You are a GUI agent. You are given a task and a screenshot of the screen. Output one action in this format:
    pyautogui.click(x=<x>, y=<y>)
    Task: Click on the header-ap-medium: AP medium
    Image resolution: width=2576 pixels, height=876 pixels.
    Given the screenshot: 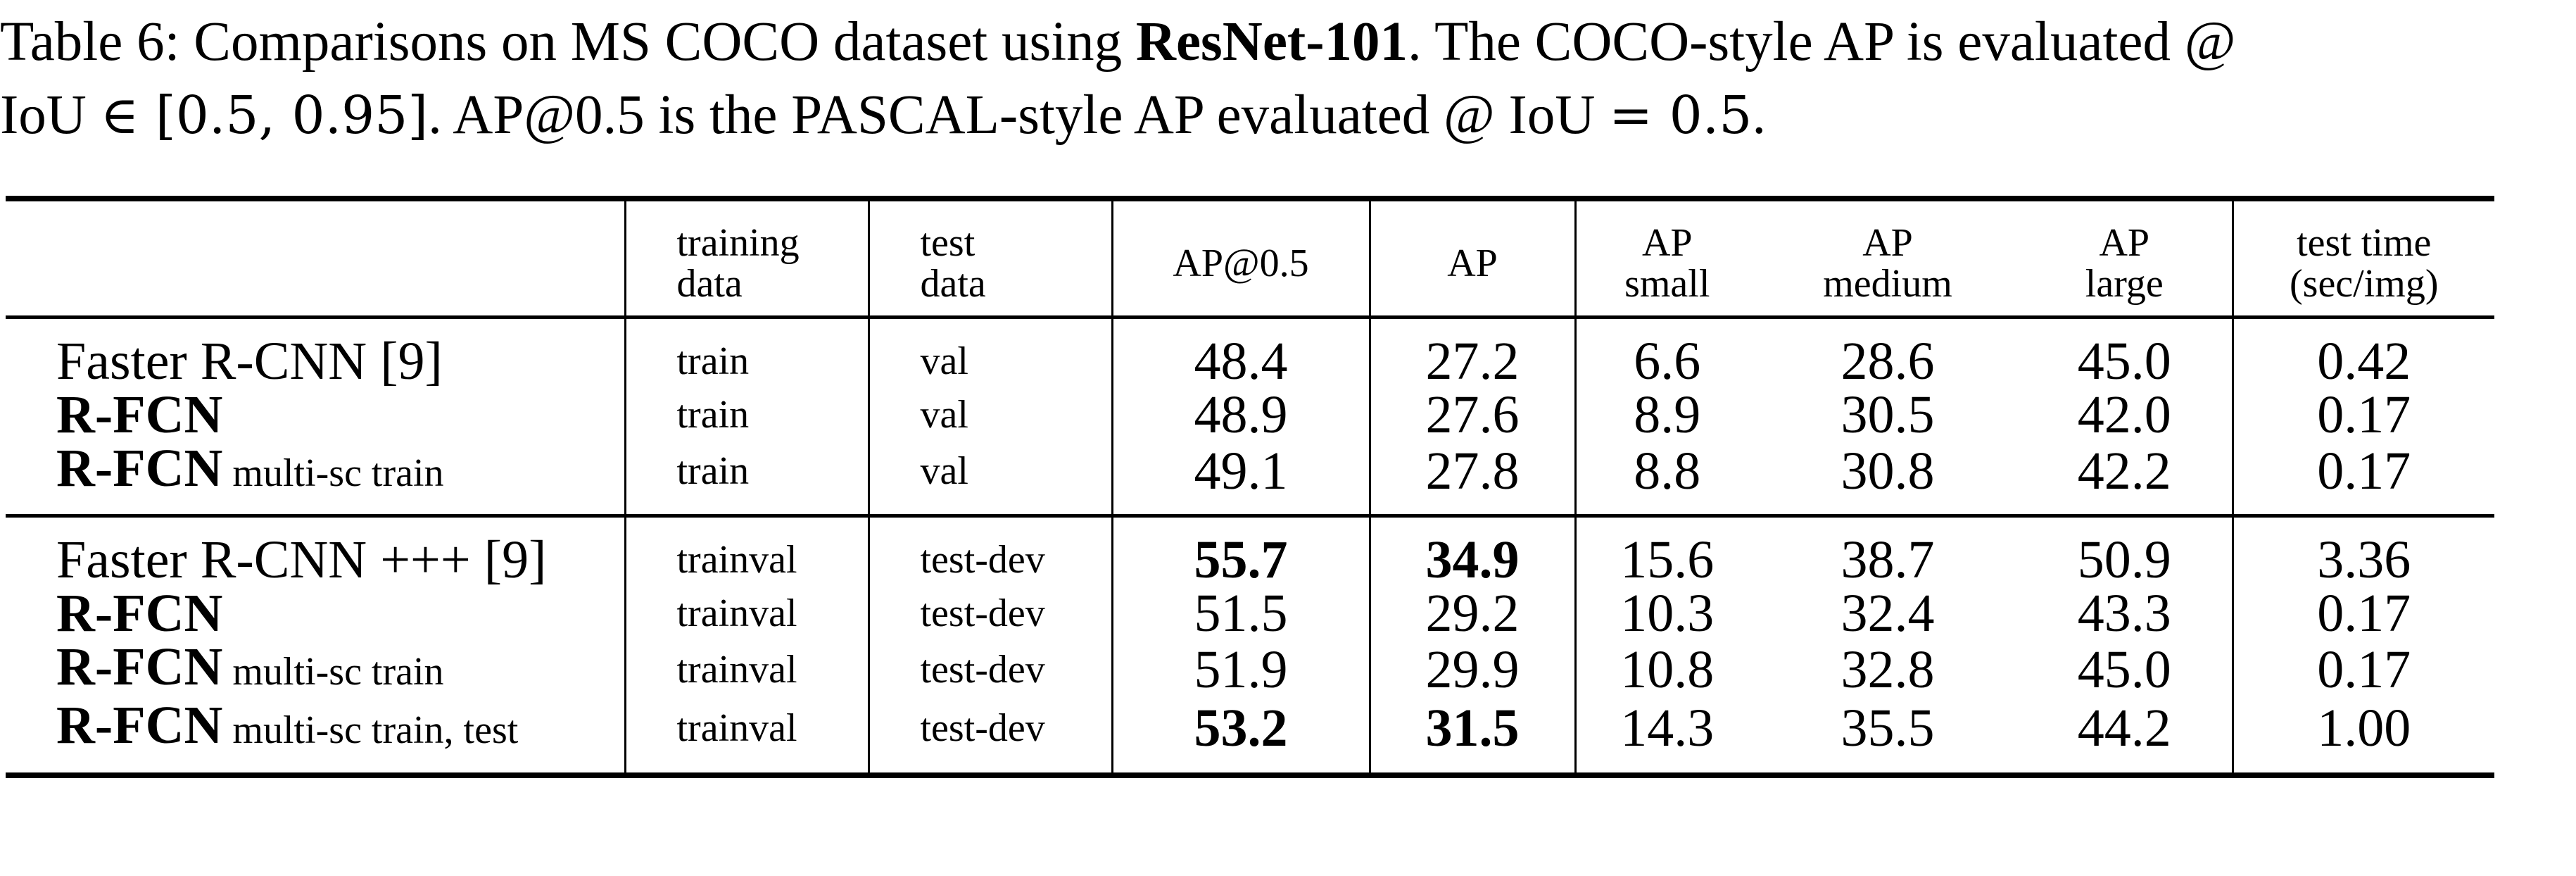 What is the action you would take?
    pyautogui.click(x=1887, y=263)
    